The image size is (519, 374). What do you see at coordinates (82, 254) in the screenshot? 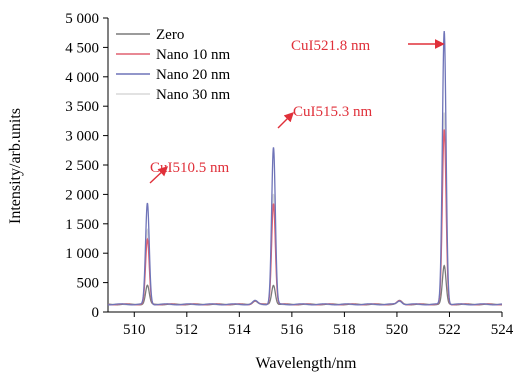
I see `y-tick-label: 1 000` at bounding box center [82, 254].